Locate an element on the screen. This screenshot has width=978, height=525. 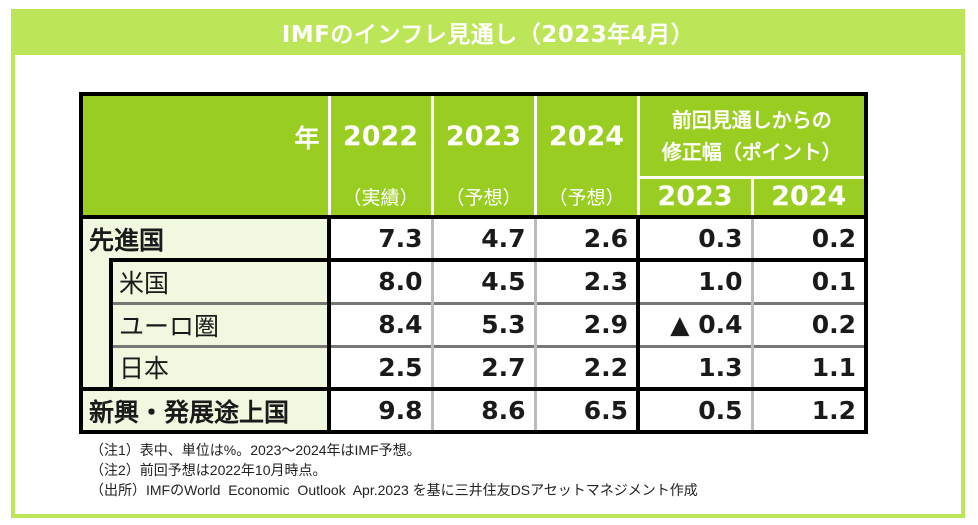
cell-2024: 2.9 is located at coordinates (587, 323).